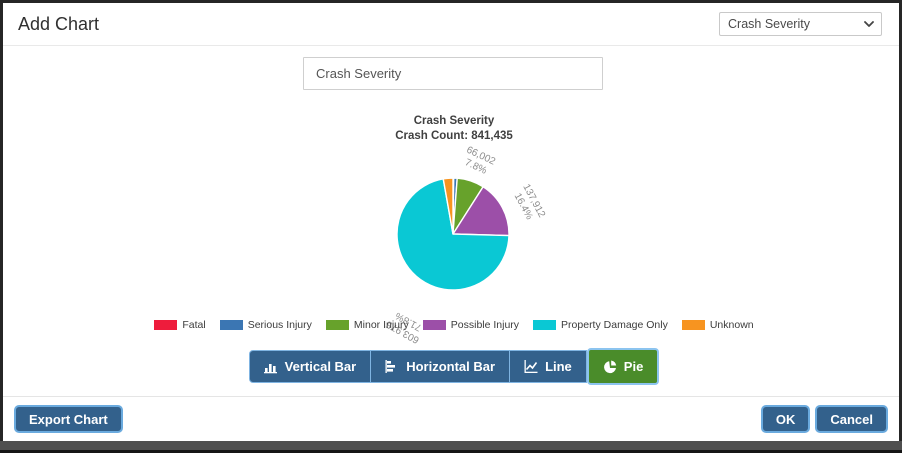 The width and height of the screenshot is (902, 453). I want to click on footer-right-buttons: OK Cancel, so click(824, 419).